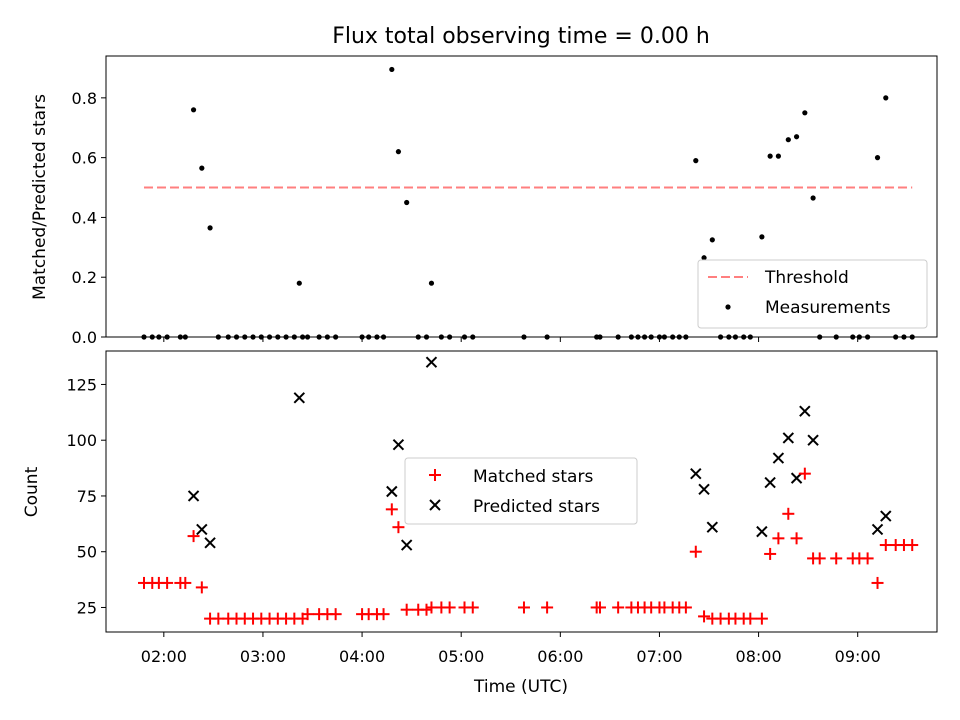 The height and width of the screenshot is (720, 960). I want to click on x-tick-label: 03:00, so click(263, 656).